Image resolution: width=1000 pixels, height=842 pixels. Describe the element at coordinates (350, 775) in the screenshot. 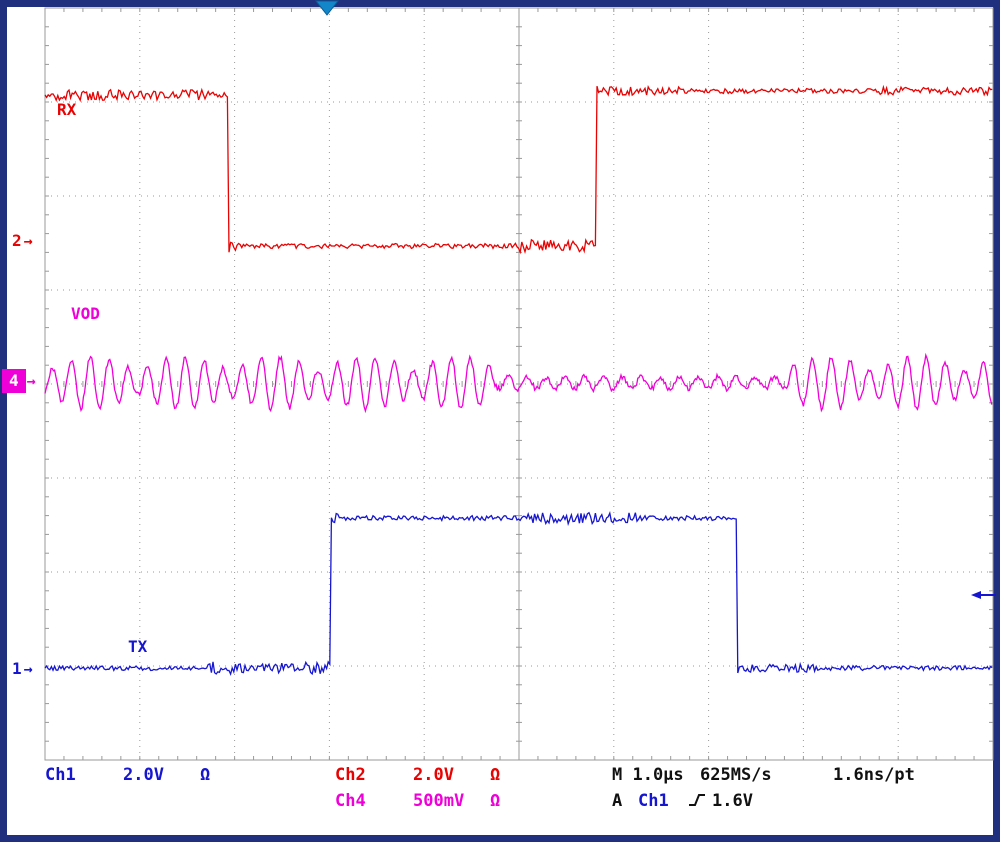

I see `ch2-readout-label: Ch2` at that location.